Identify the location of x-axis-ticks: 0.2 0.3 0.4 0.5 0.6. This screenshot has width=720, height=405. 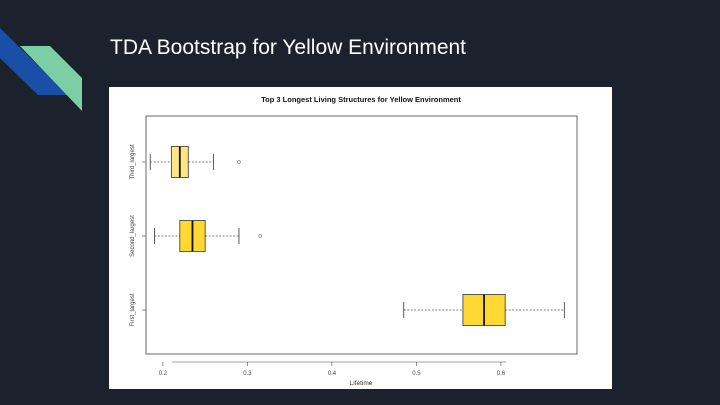
(332, 369).